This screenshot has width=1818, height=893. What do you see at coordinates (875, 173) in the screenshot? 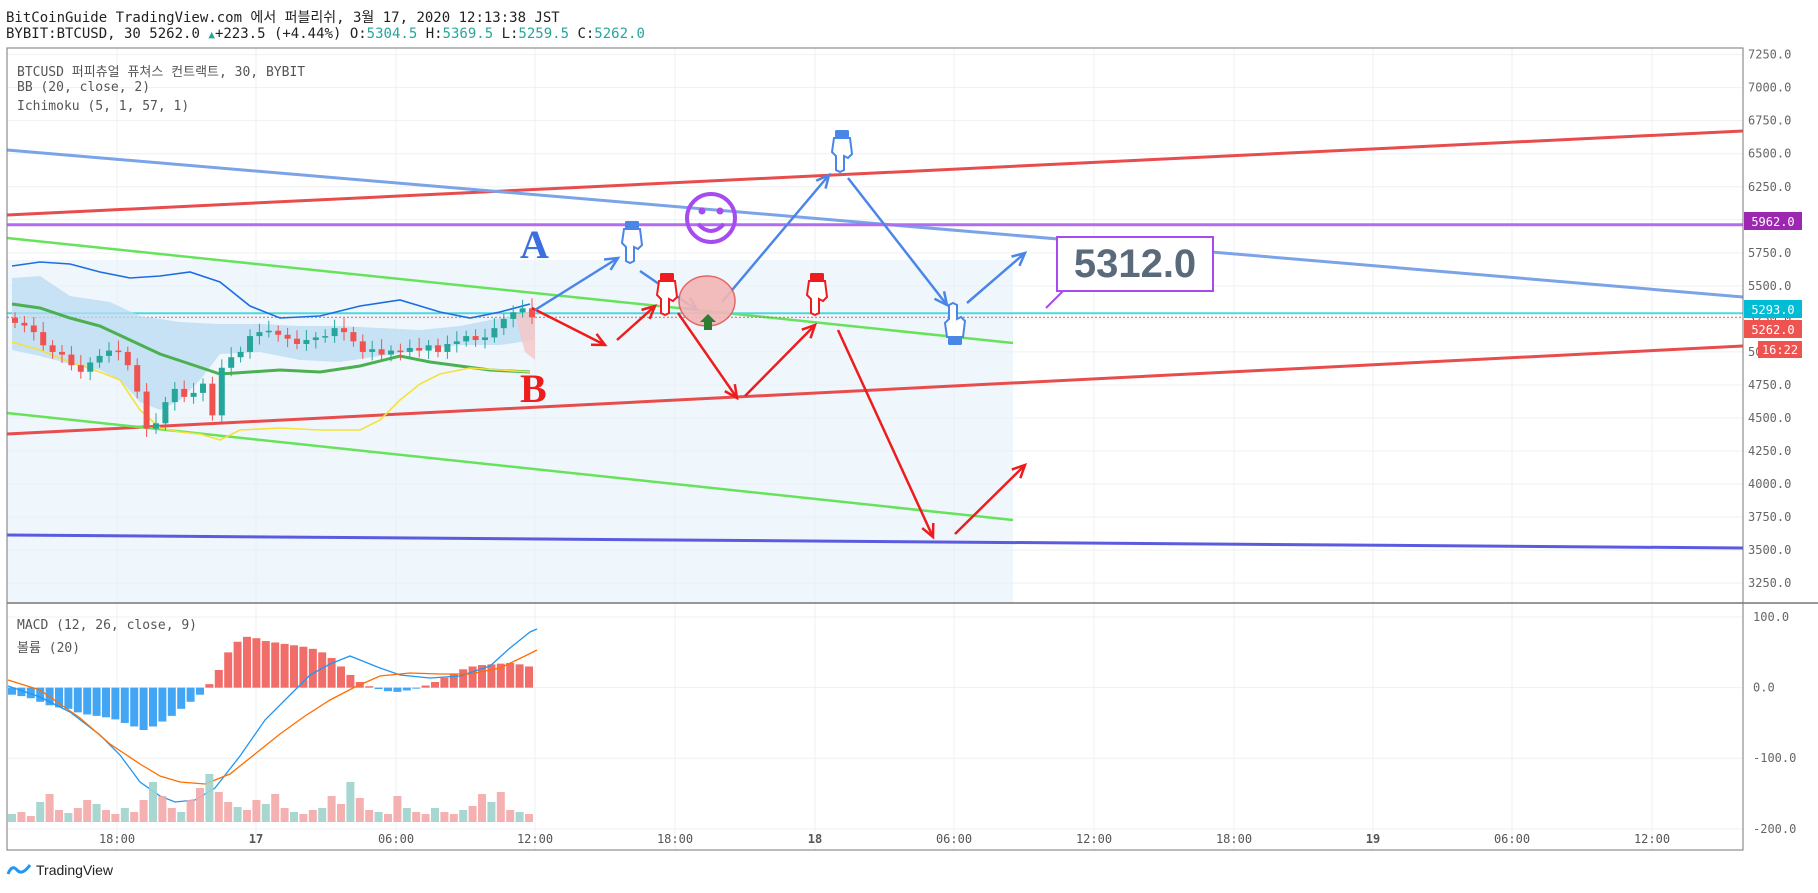
I see `trend-red-upper` at bounding box center [875, 173].